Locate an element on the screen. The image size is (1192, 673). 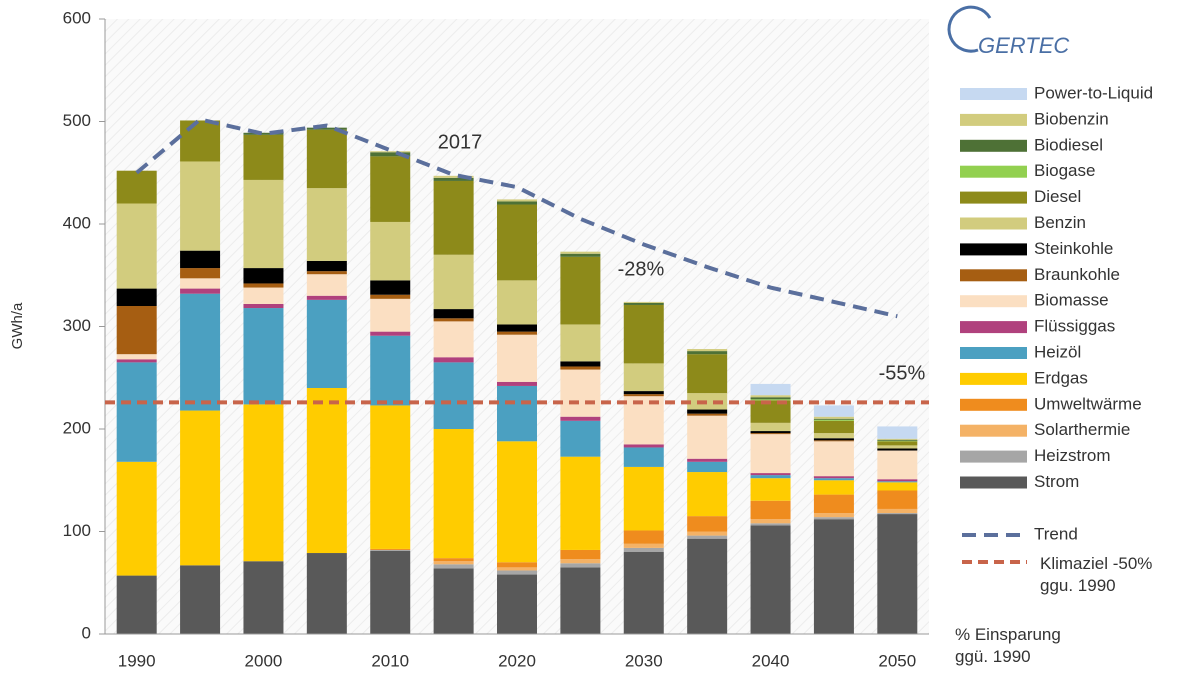
logo: GERTEC is located at coordinates (1023, 45).